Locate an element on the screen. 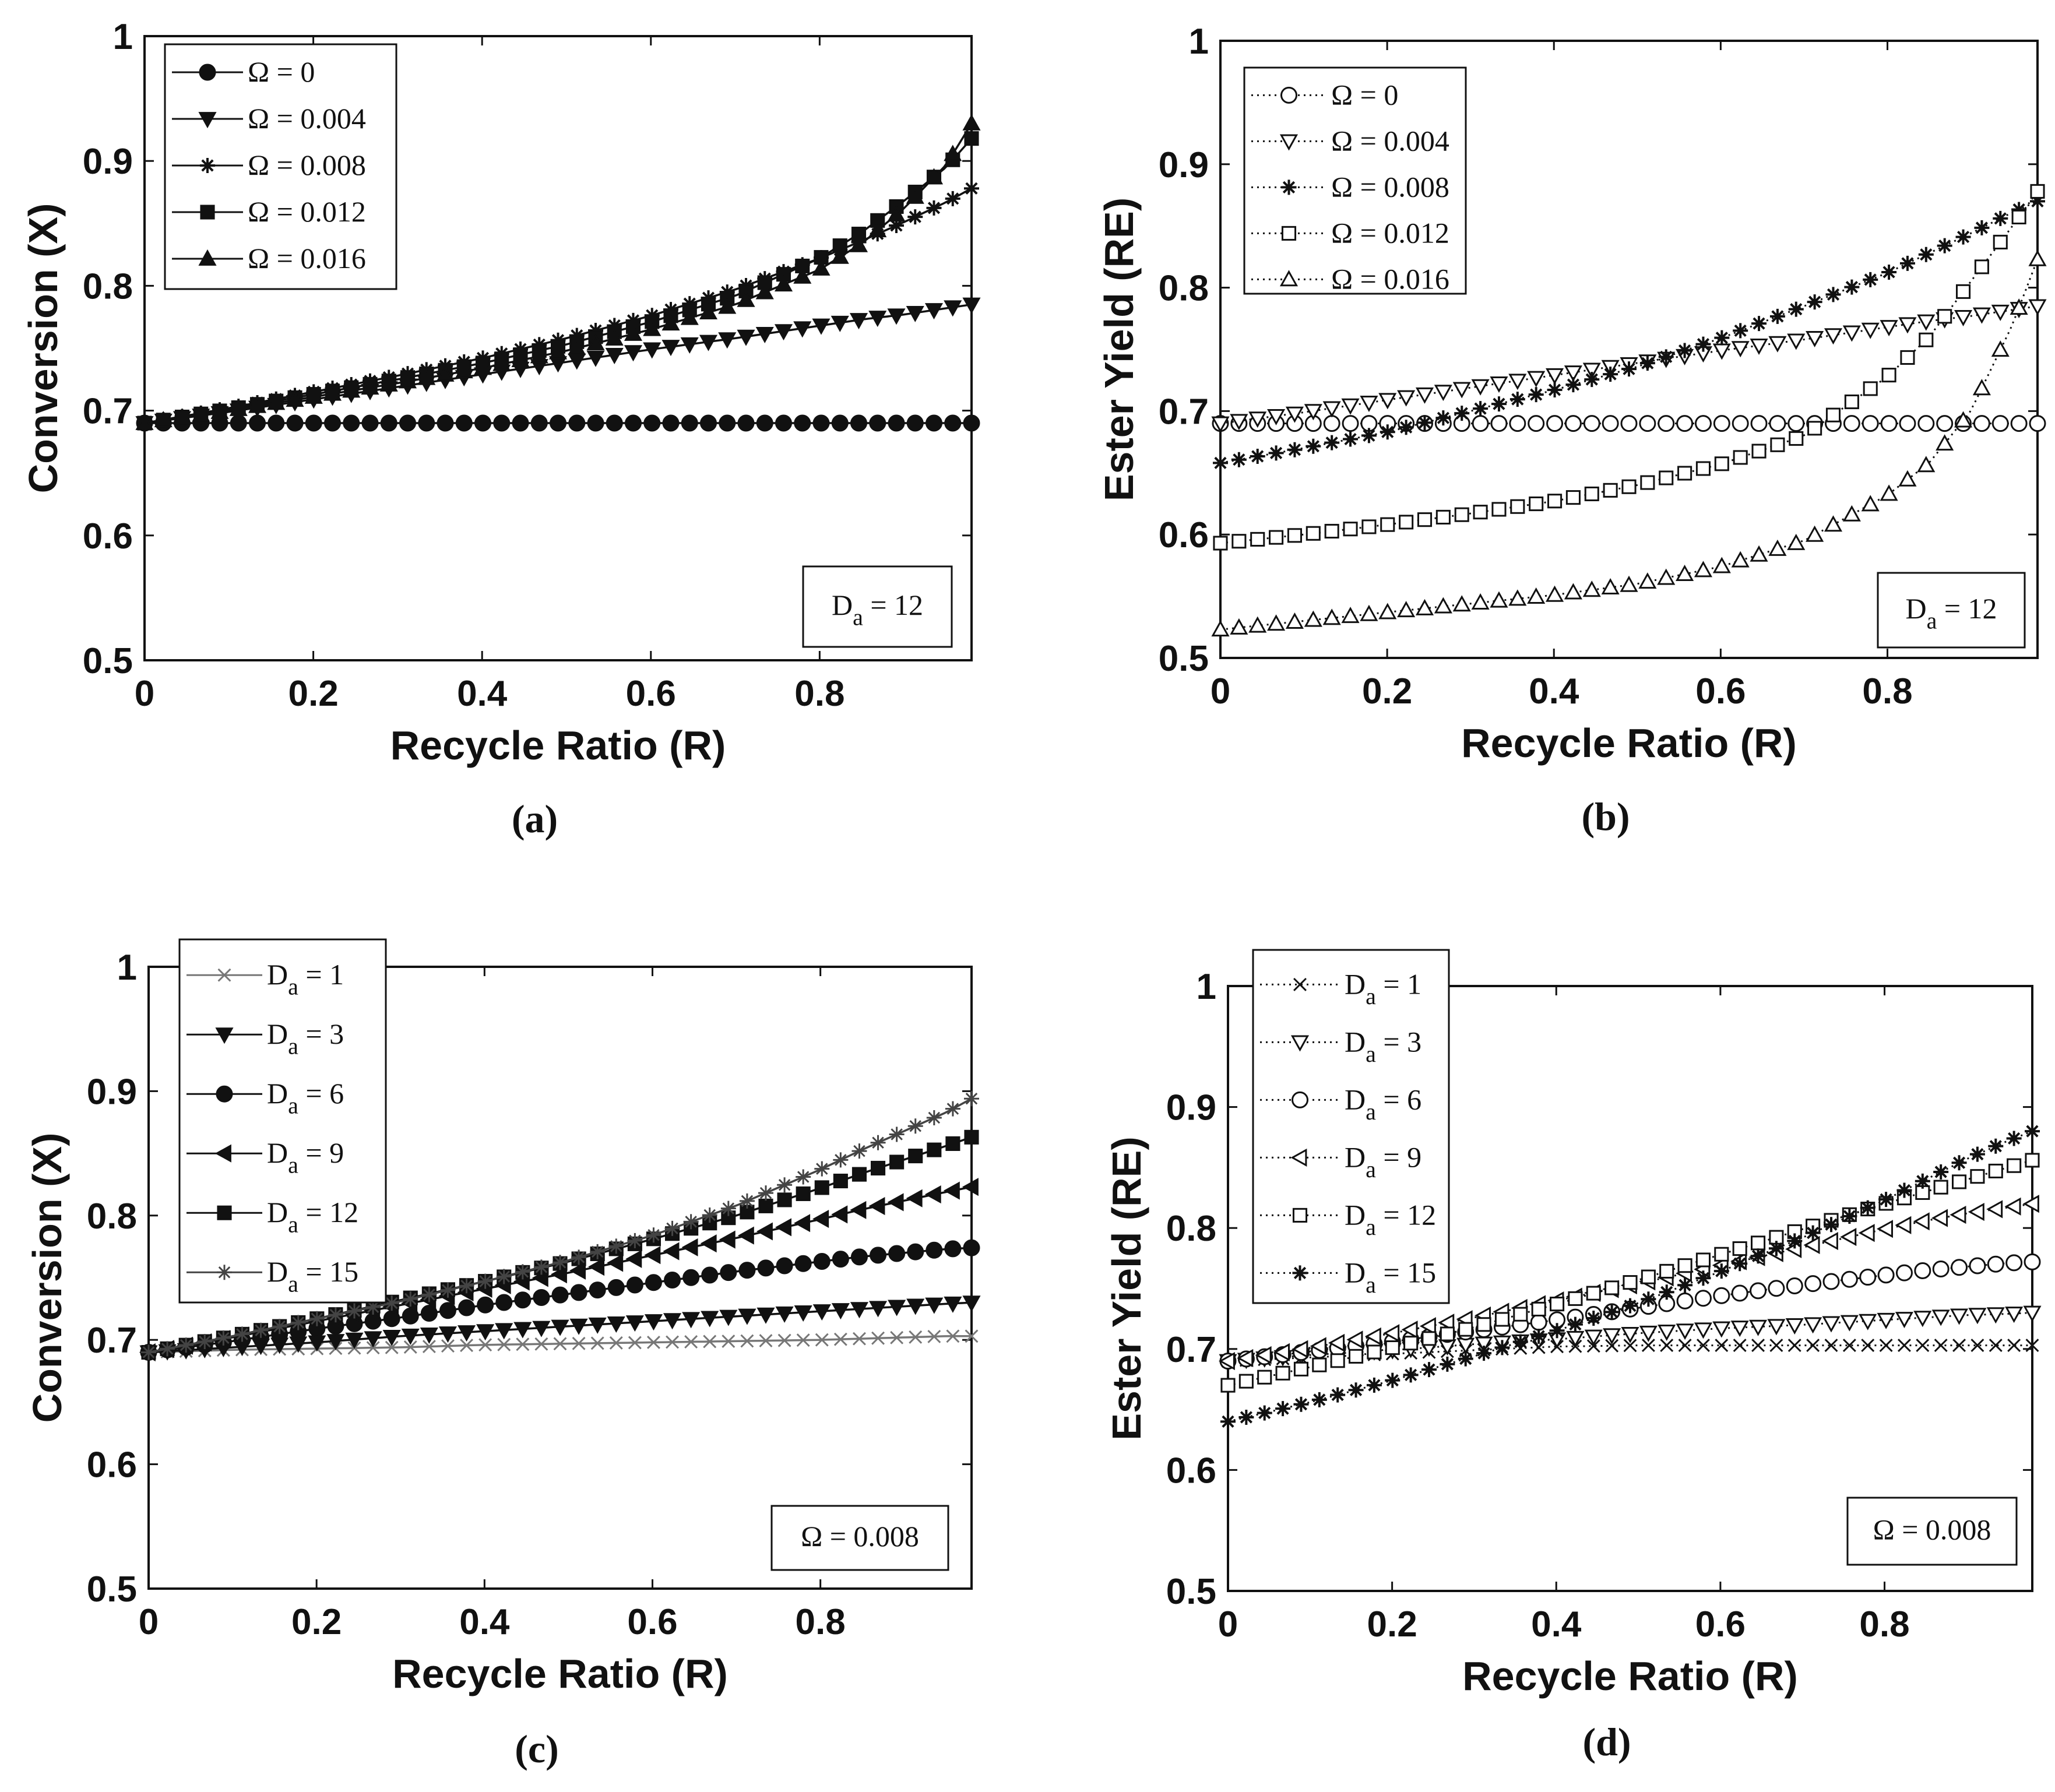  x-tick-label: 0.4 is located at coordinates (482, 694).